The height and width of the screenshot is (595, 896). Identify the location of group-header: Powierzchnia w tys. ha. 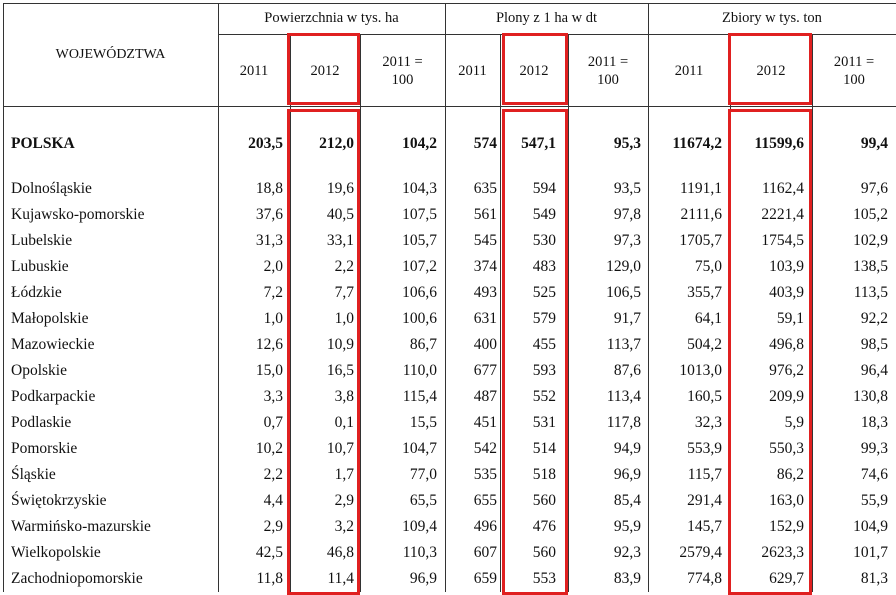
(331, 18).